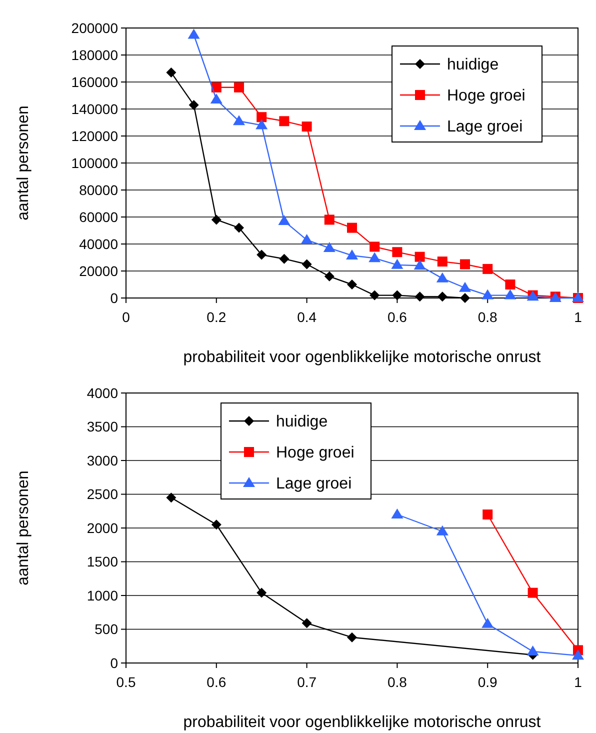 The image size is (596, 733). I want to click on y-tick-label: 2000, so click(102, 528).